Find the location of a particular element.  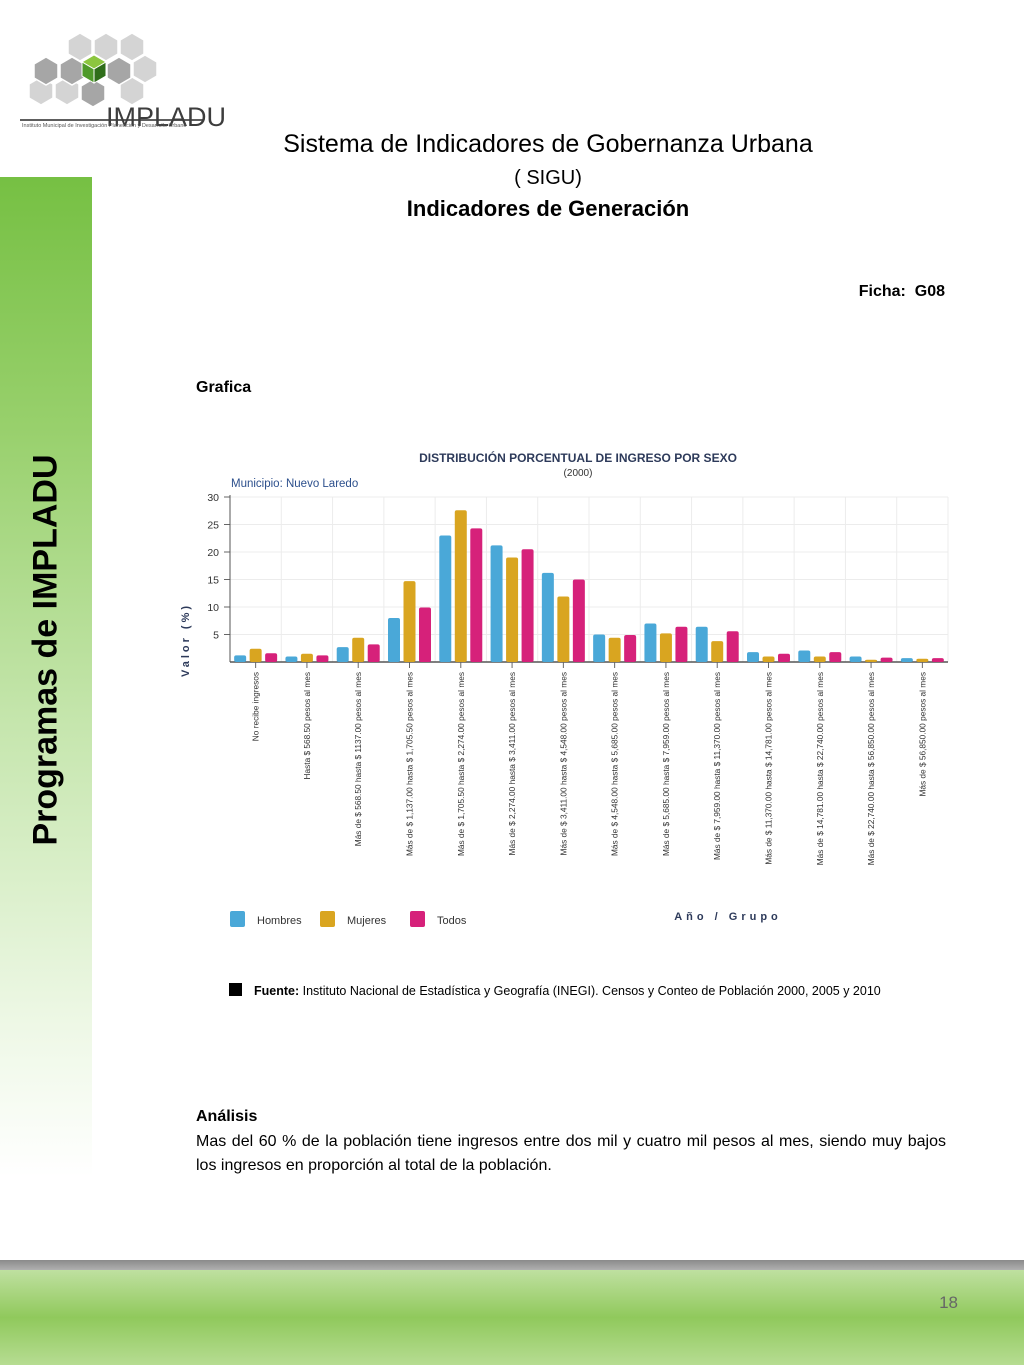

logo-wordmark: IMPLADU is located at coordinates (166, 117).